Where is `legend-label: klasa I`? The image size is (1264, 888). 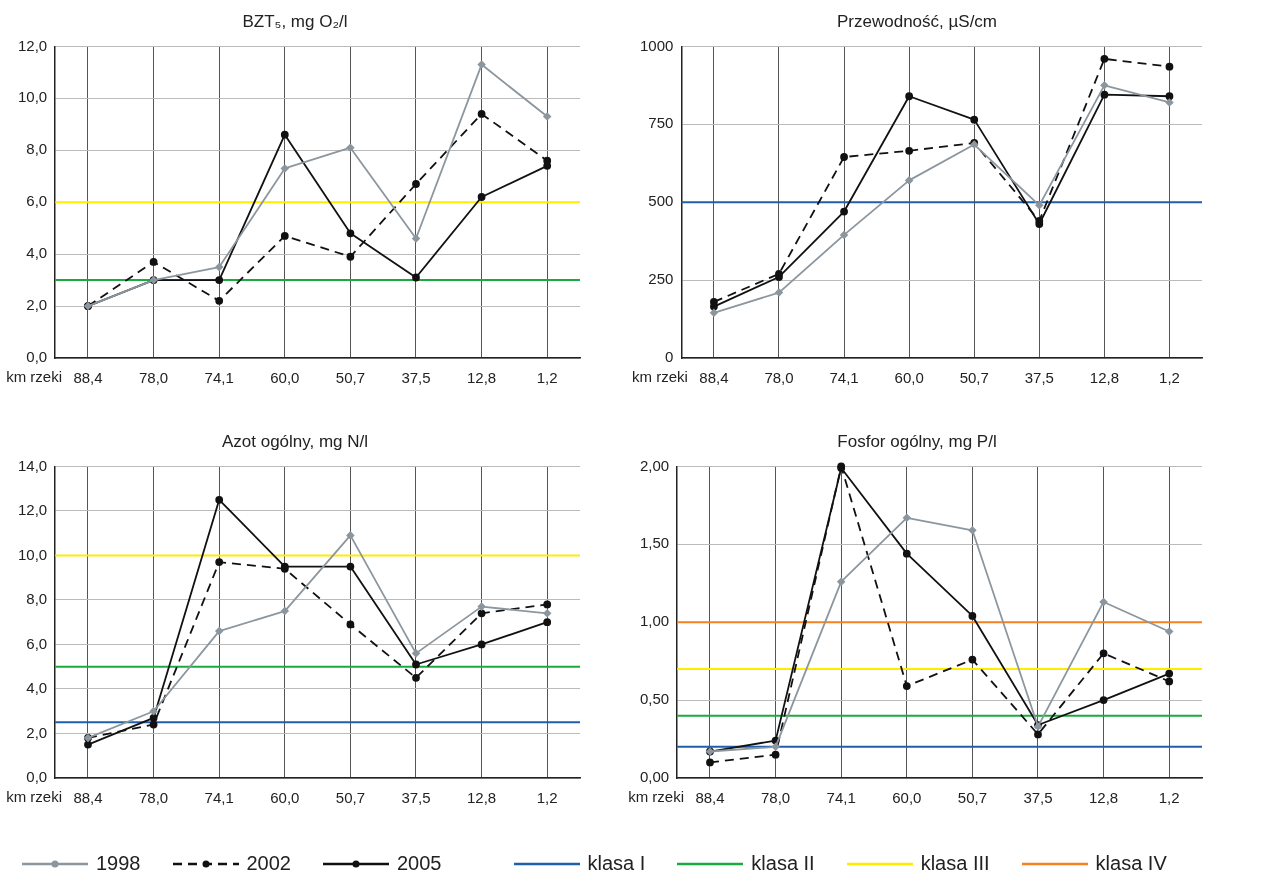
legend-label: klasa I is located at coordinates (616, 863).